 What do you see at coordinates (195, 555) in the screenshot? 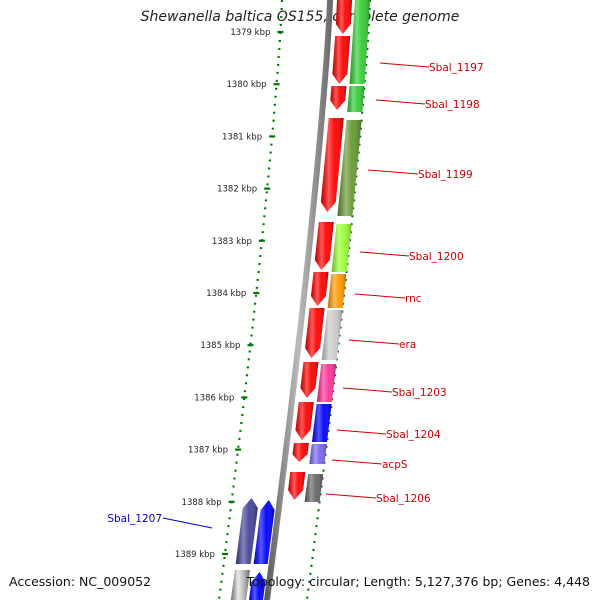
I see `kbp-label: 1389 kbp` at bounding box center [195, 555].